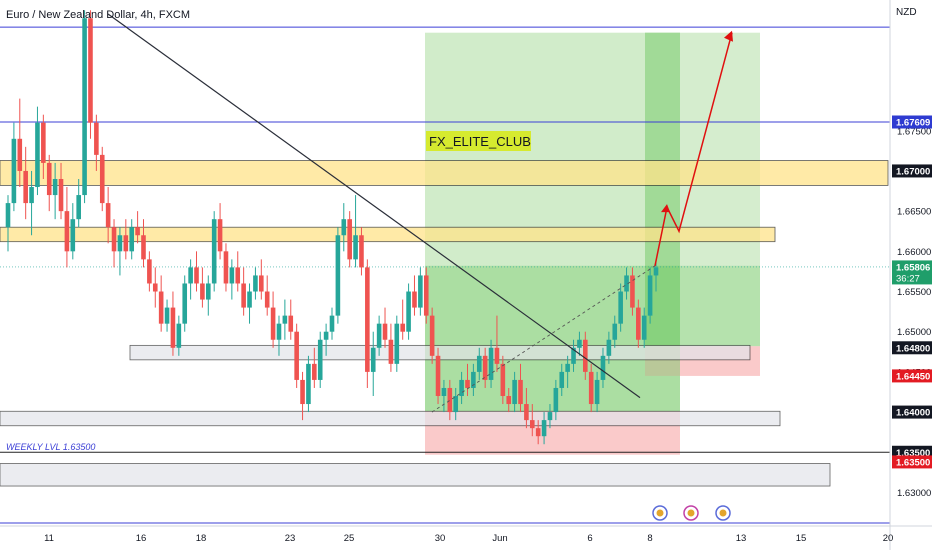  What do you see at coordinates (914, 292) in the screenshot?
I see `y-tick-label: 1.65500` at bounding box center [914, 292].